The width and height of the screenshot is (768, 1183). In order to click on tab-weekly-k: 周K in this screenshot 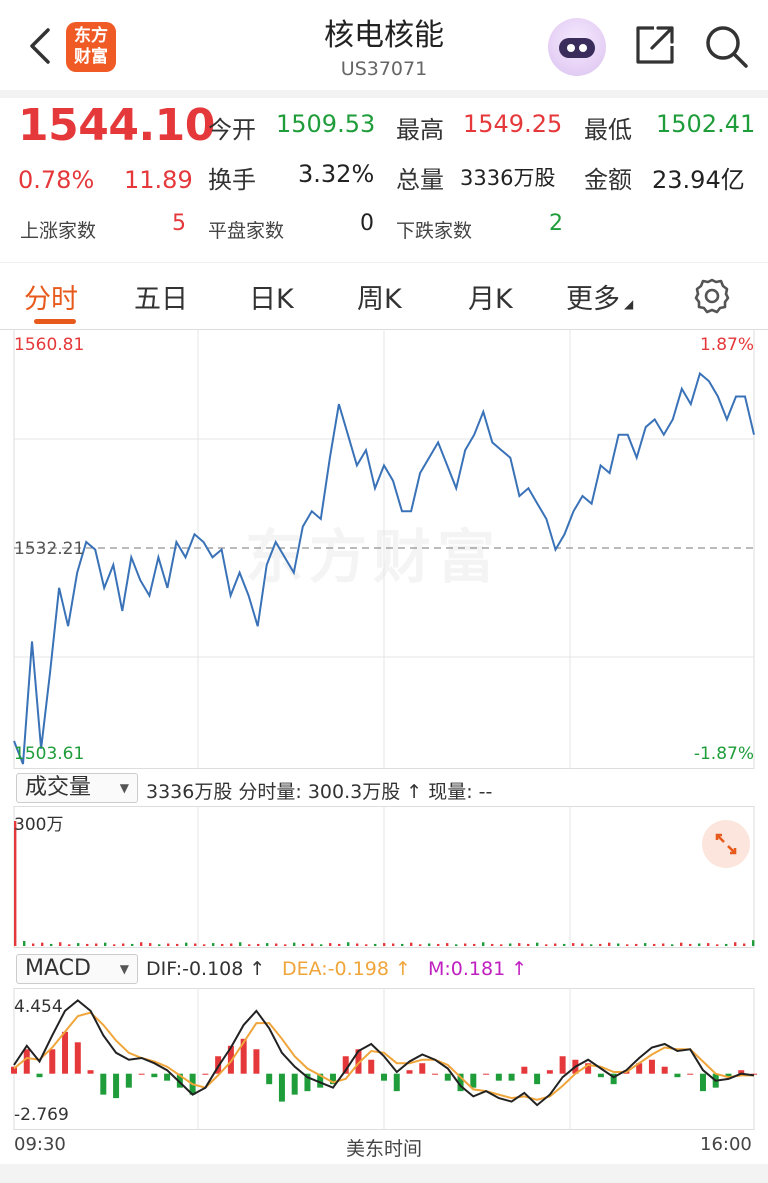, I will do `click(379, 299)`.